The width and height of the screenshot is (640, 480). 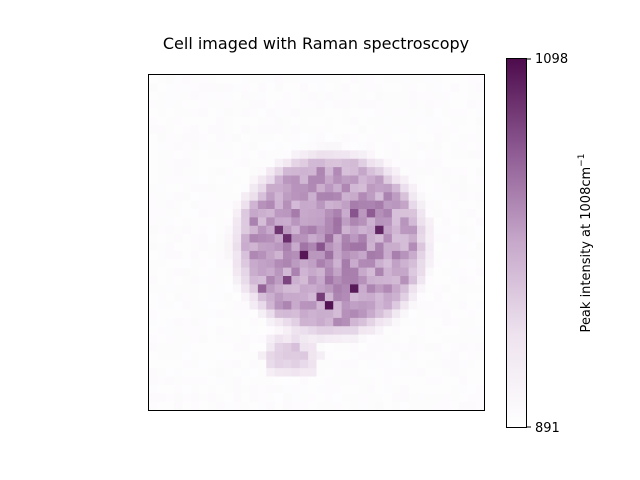 I want to click on colorbar, so click(x=516, y=243).